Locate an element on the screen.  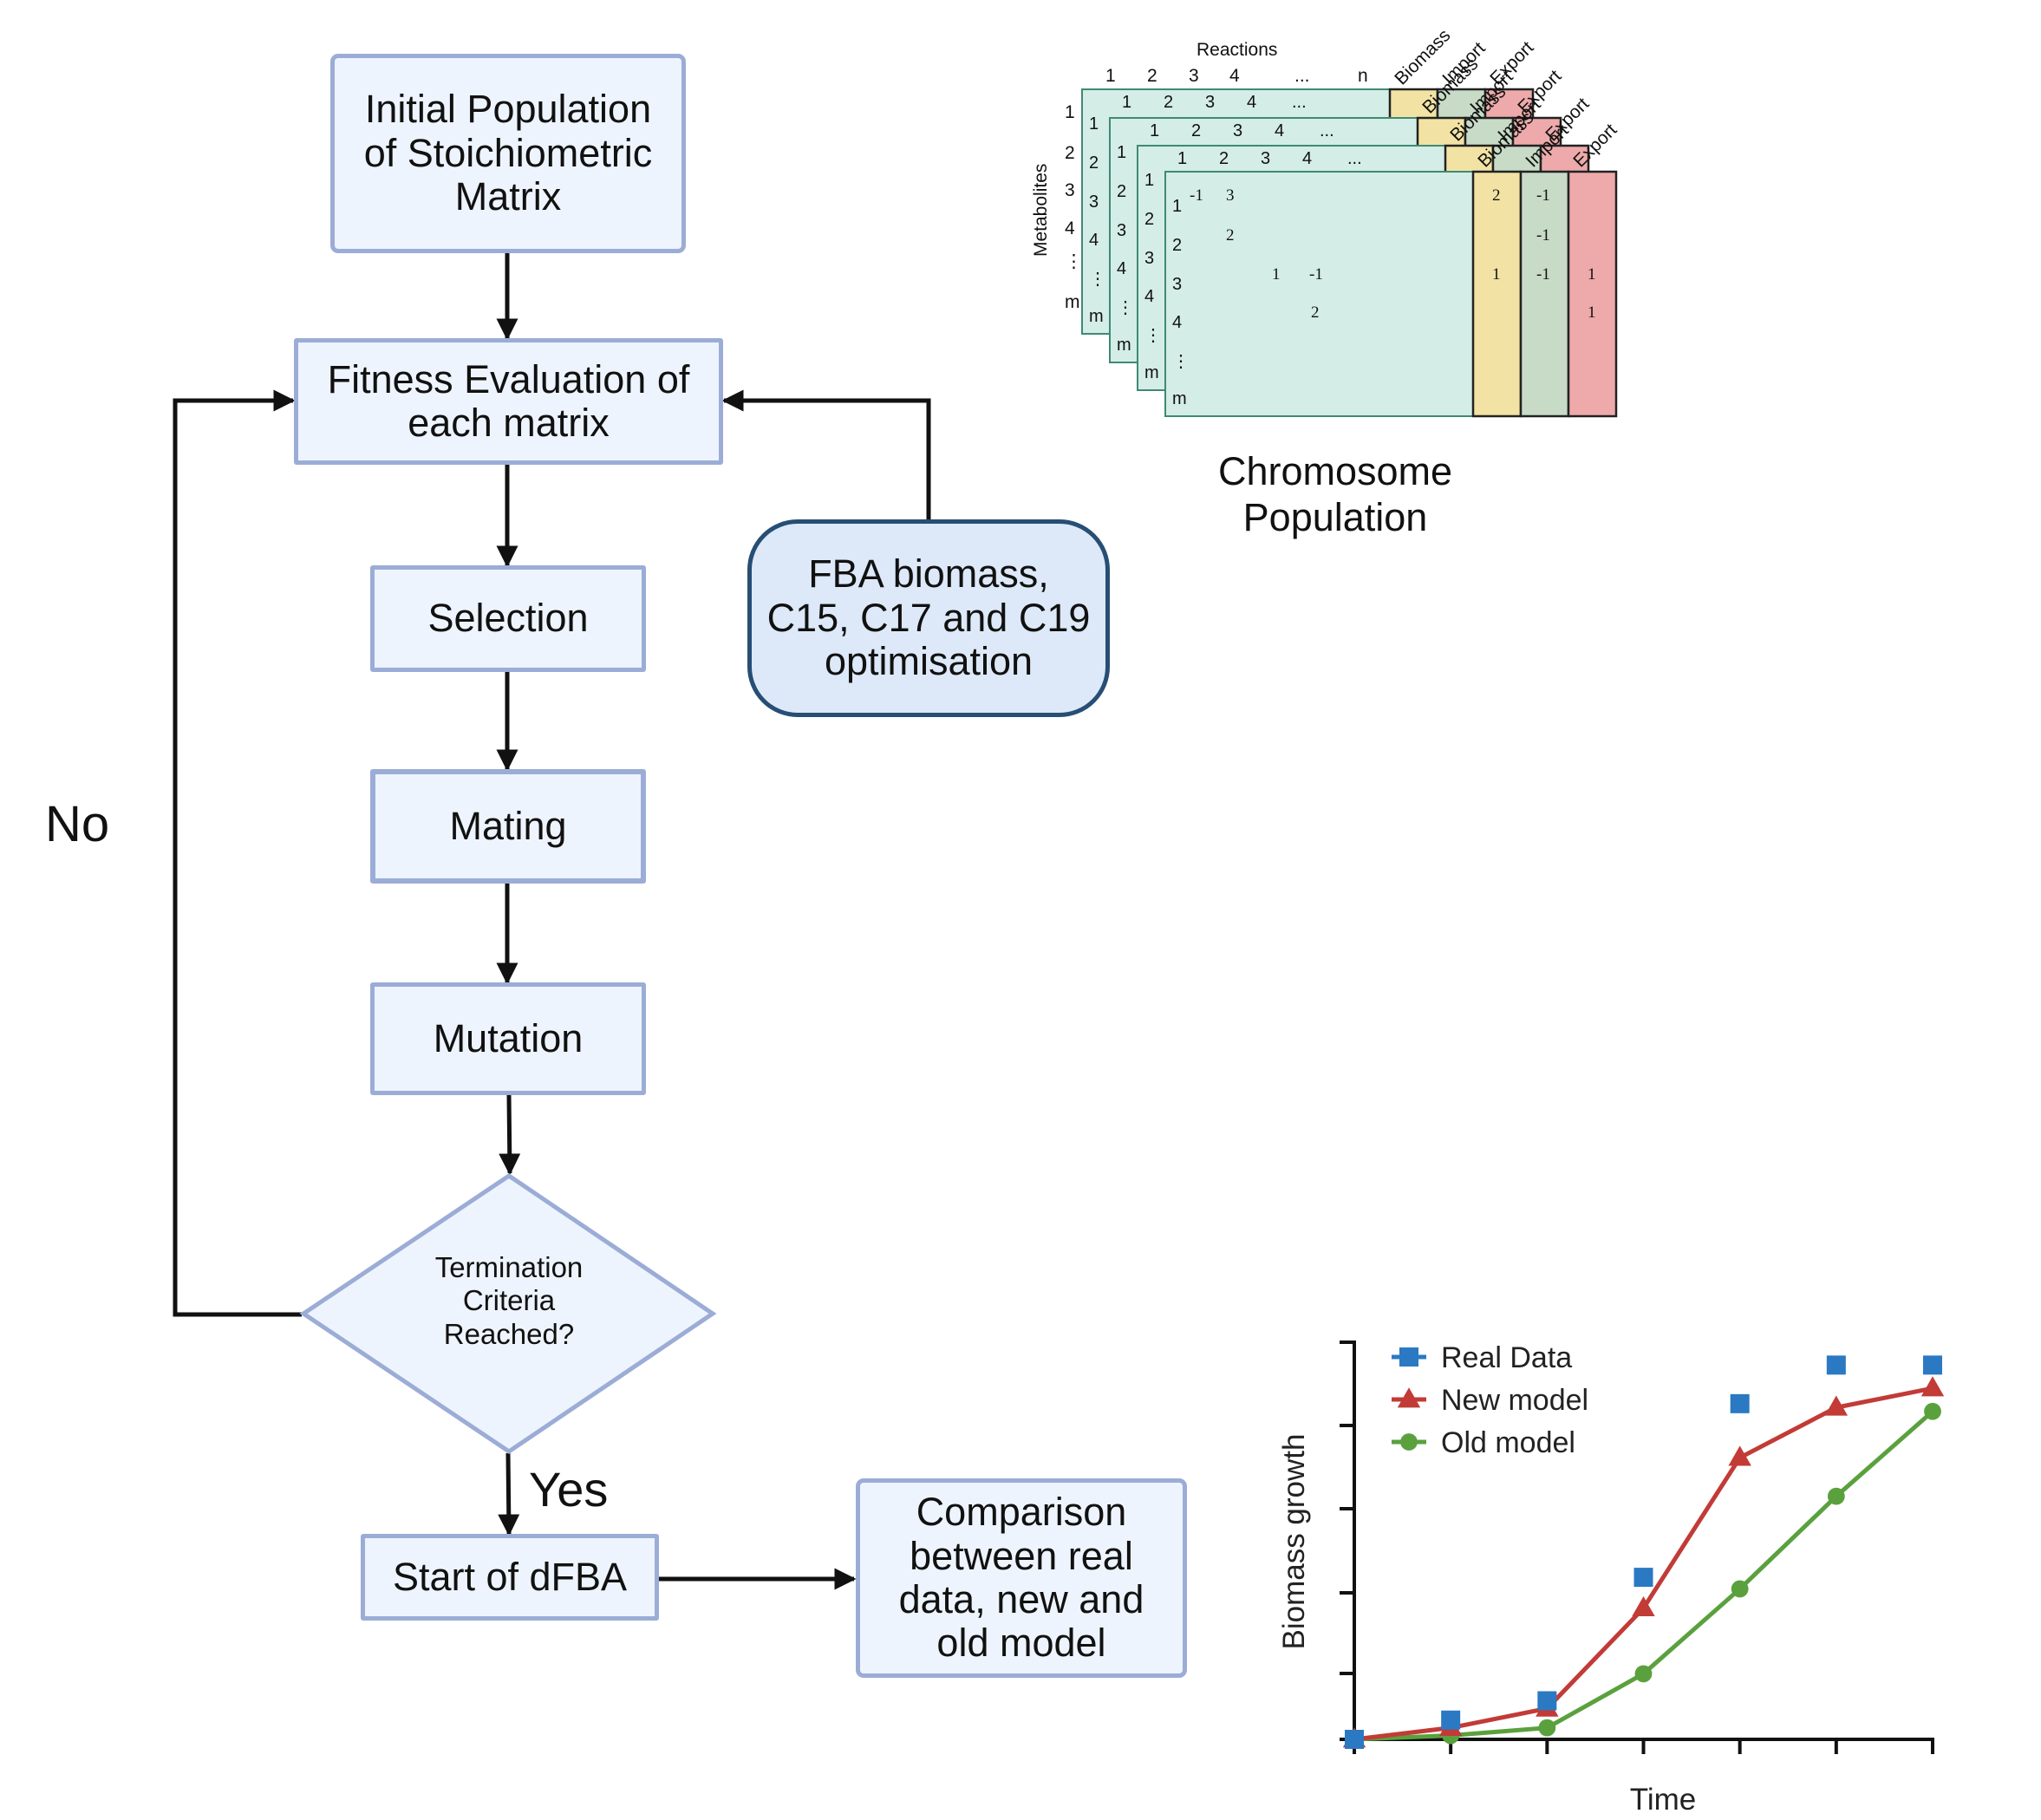
termination-diamond is located at coordinates (508, 1313).